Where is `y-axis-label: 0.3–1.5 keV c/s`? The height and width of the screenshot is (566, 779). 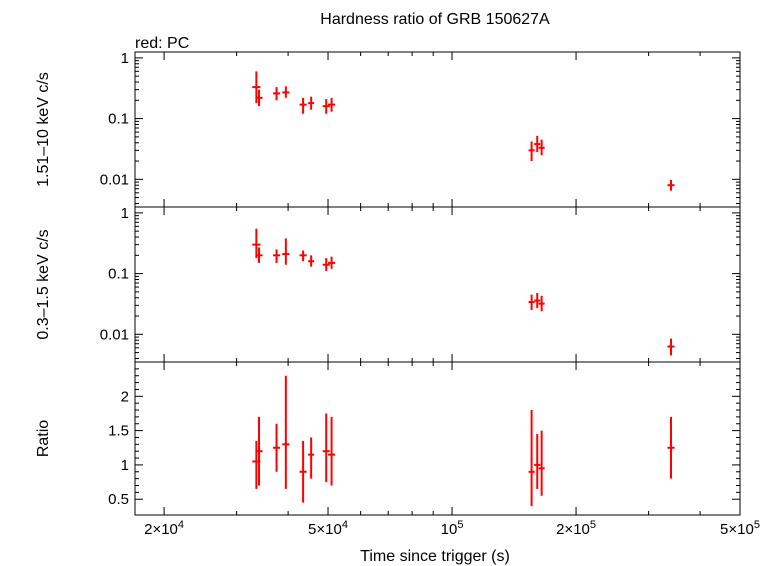
y-axis-label: 0.3–1.5 keV c/s is located at coordinates (43, 284).